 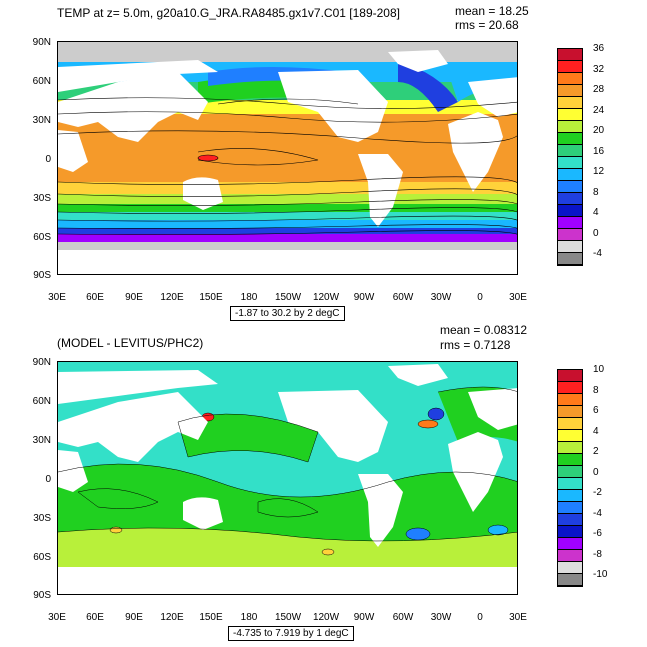 What do you see at coordinates (596, 472) in the screenshot?
I see `colorbar-label: 0` at bounding box center [596, 472].